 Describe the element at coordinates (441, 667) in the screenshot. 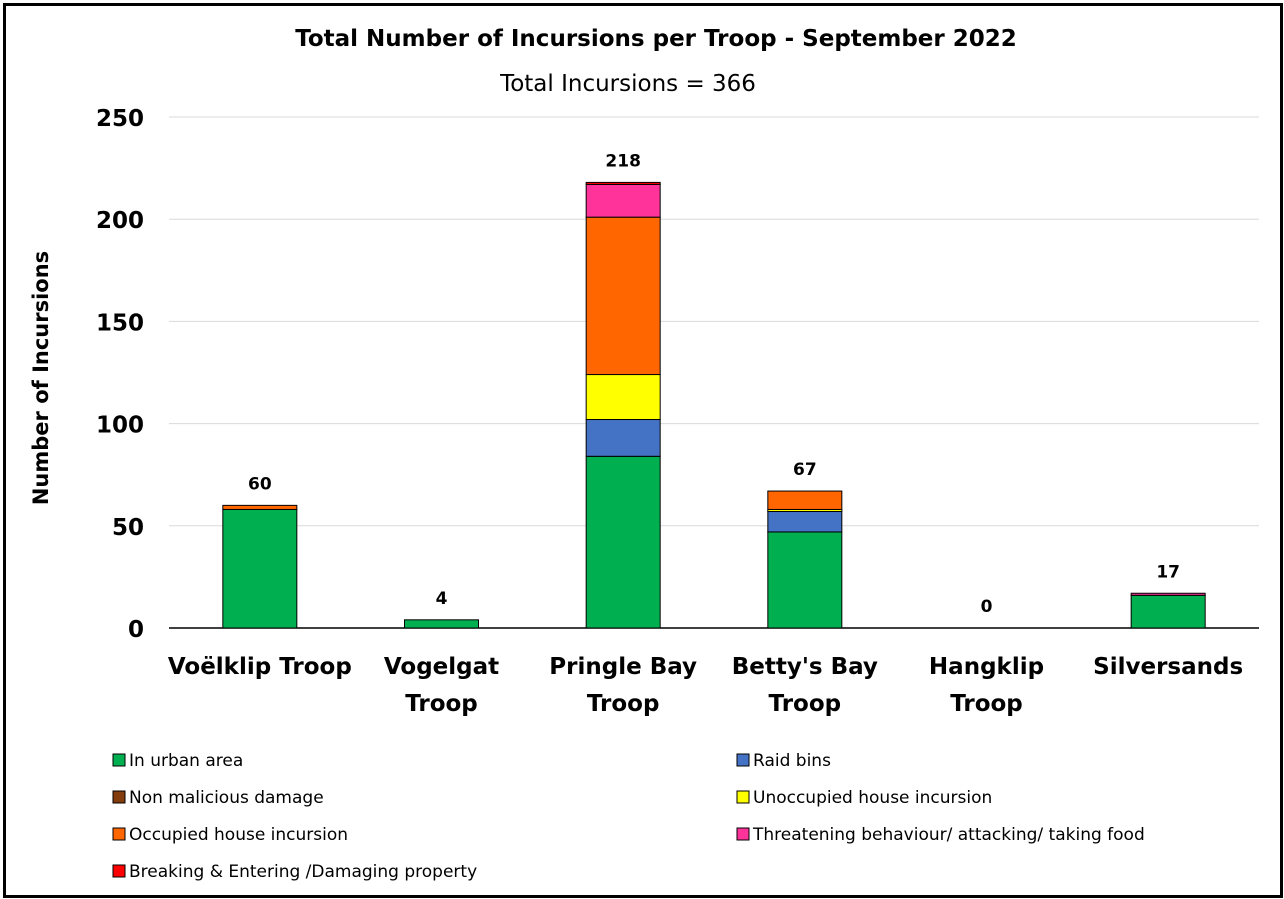

I see `x-tick-label: Vogelgat` at that location.